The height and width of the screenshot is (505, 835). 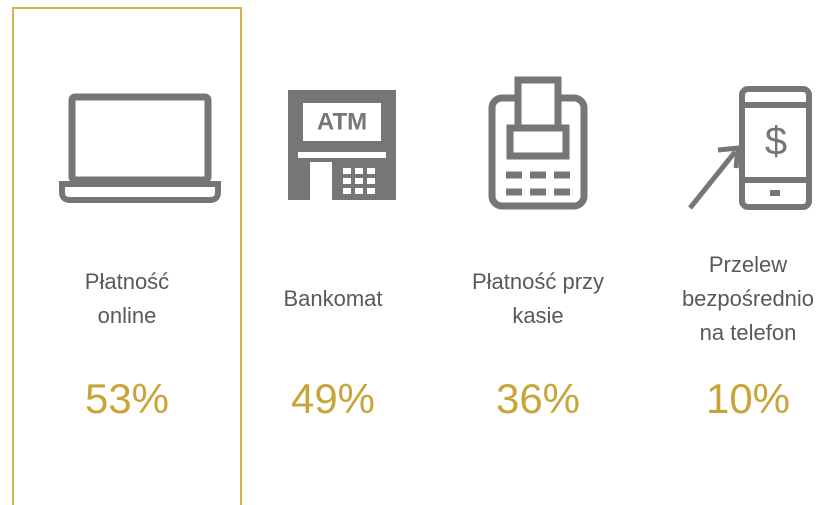 What do you see at coordinates (750, 148) in the screenshot?
I see `phone-icon` at bounding box center [750, 148].